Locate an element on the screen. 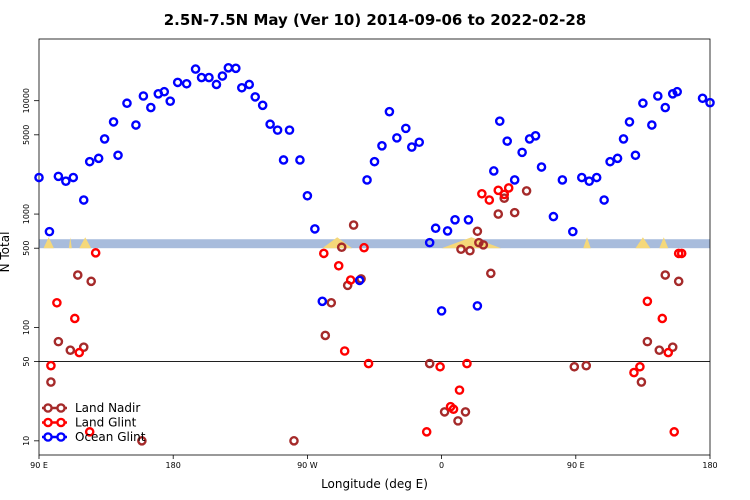 Image resolution: width=750 pixels, height=500 pixels. legend-item-land-glint: Land Glint is located at coordinates (89, 423).